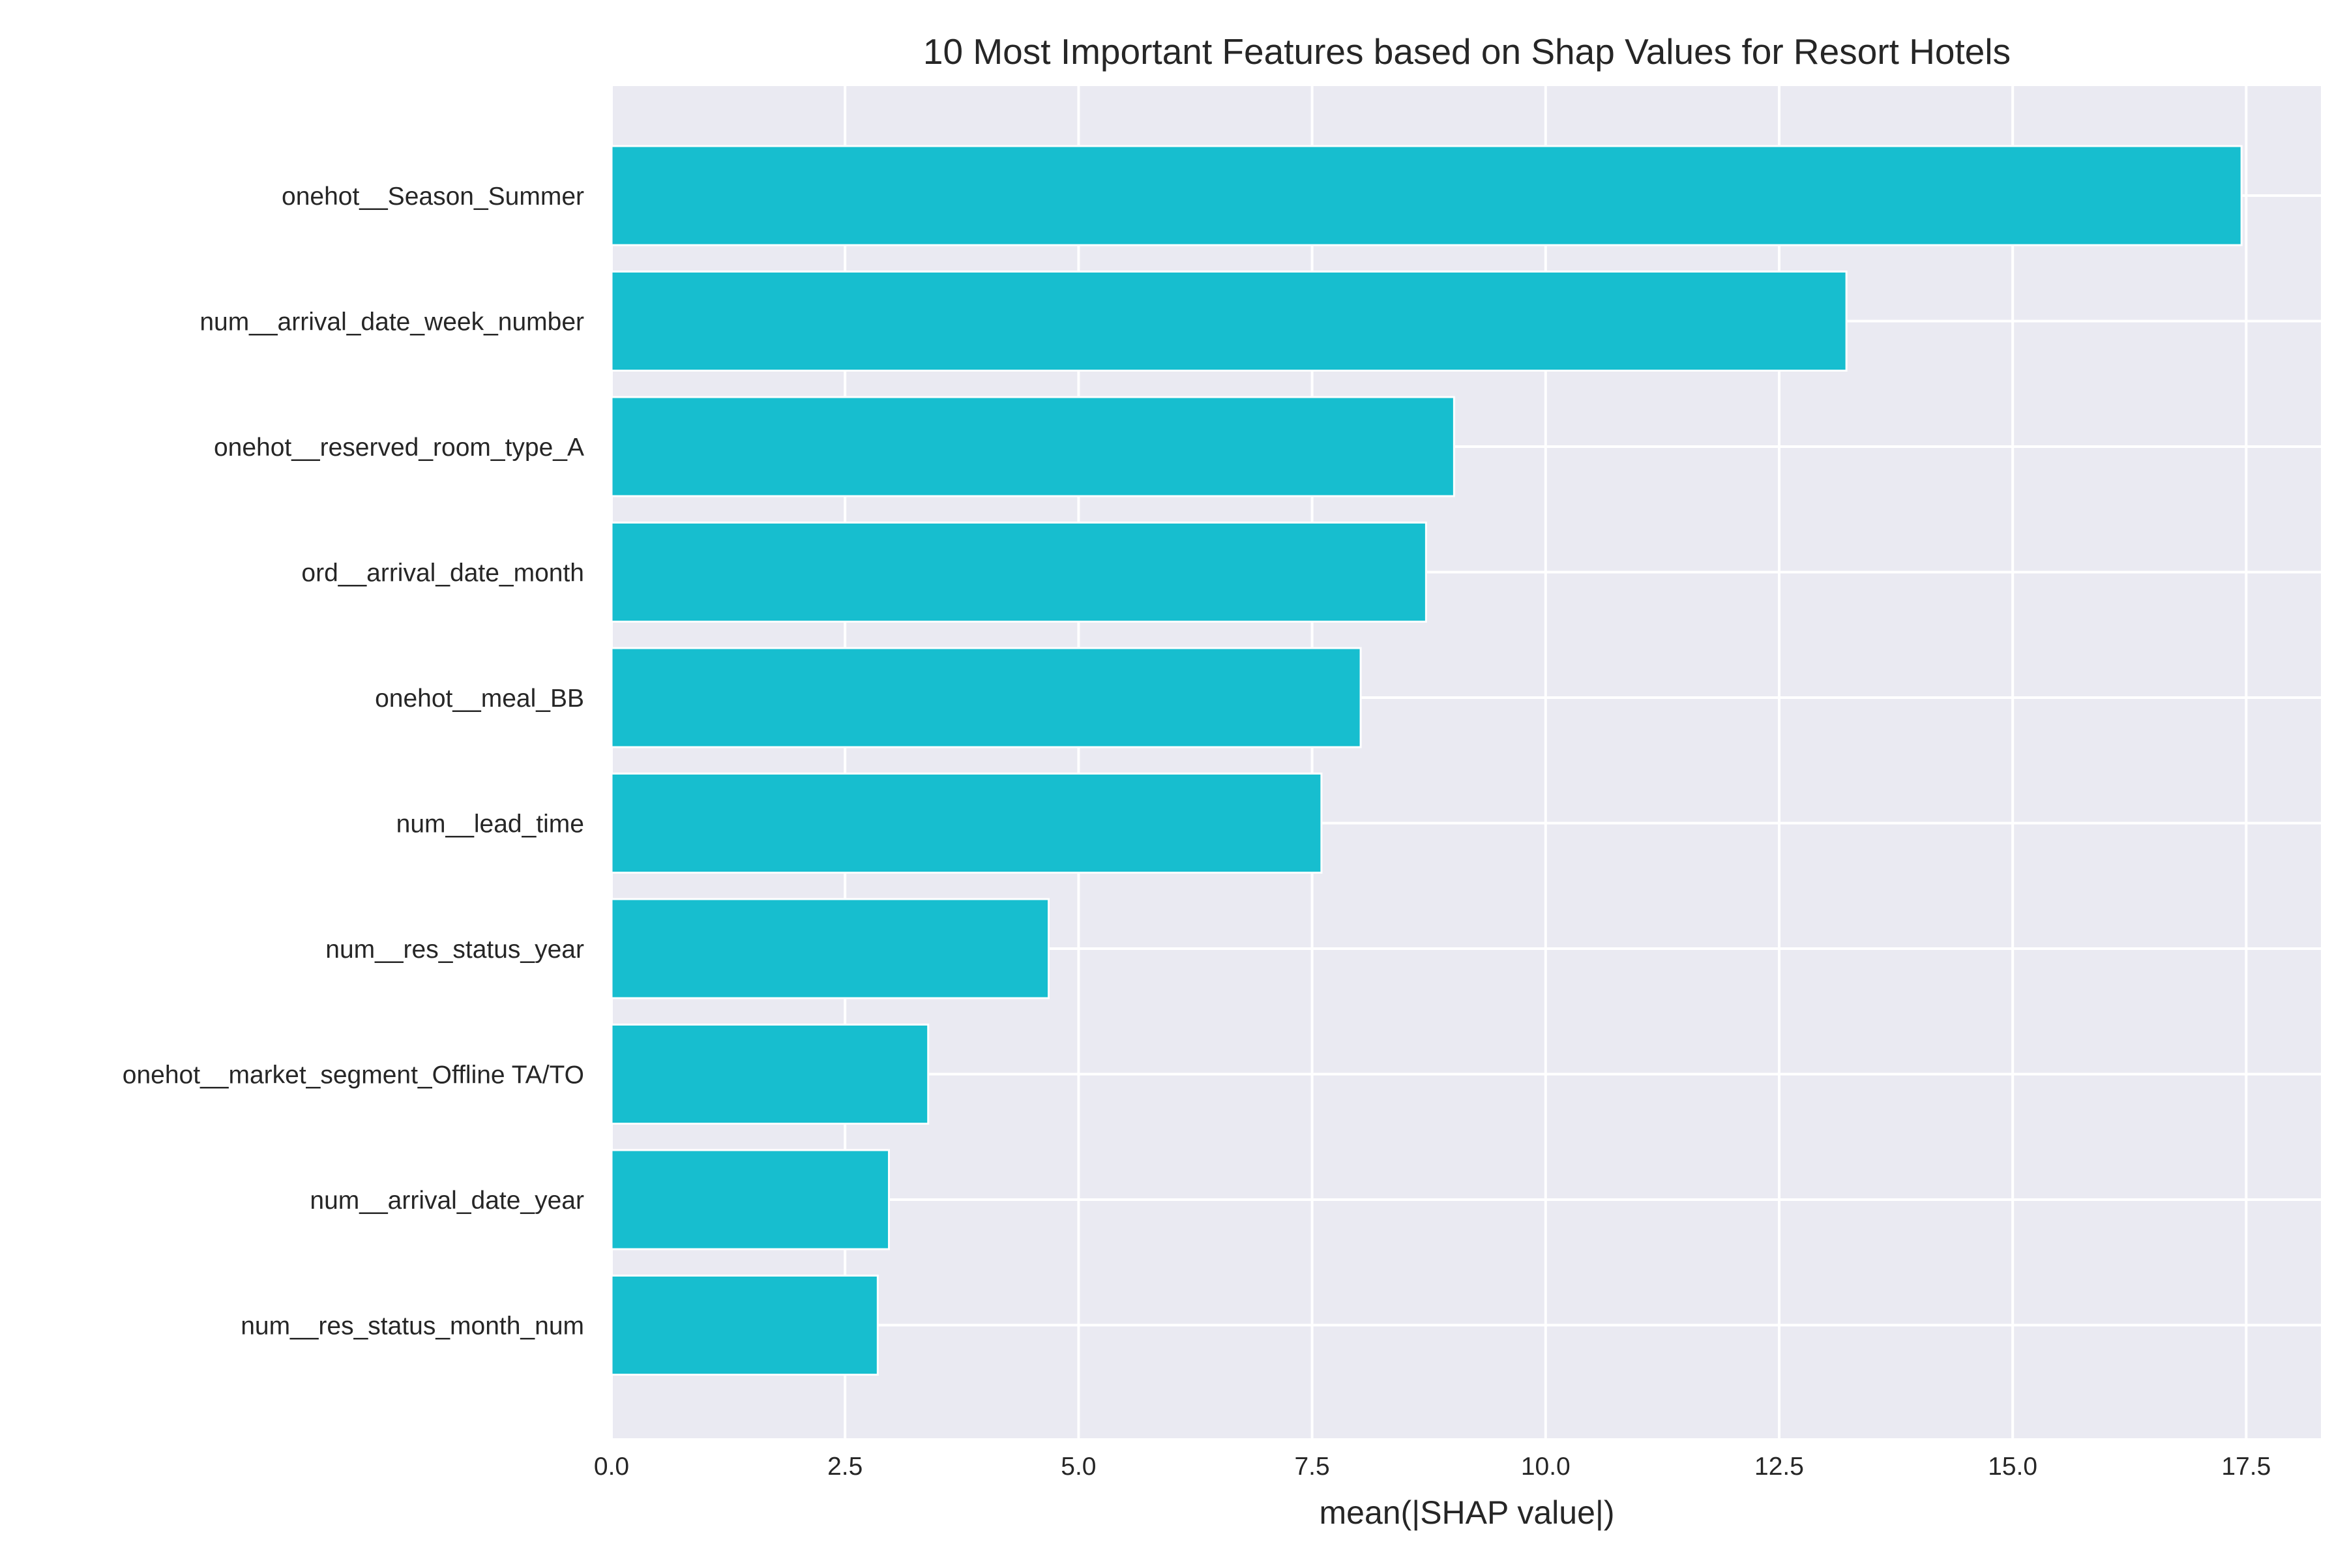 This screenshot has height=1568, width=2347. I want to click on x-tick-labels: 0.0 2.5 5.0 7.5 10.0 12.5 15.0 17.5, so click(1432, 1467).